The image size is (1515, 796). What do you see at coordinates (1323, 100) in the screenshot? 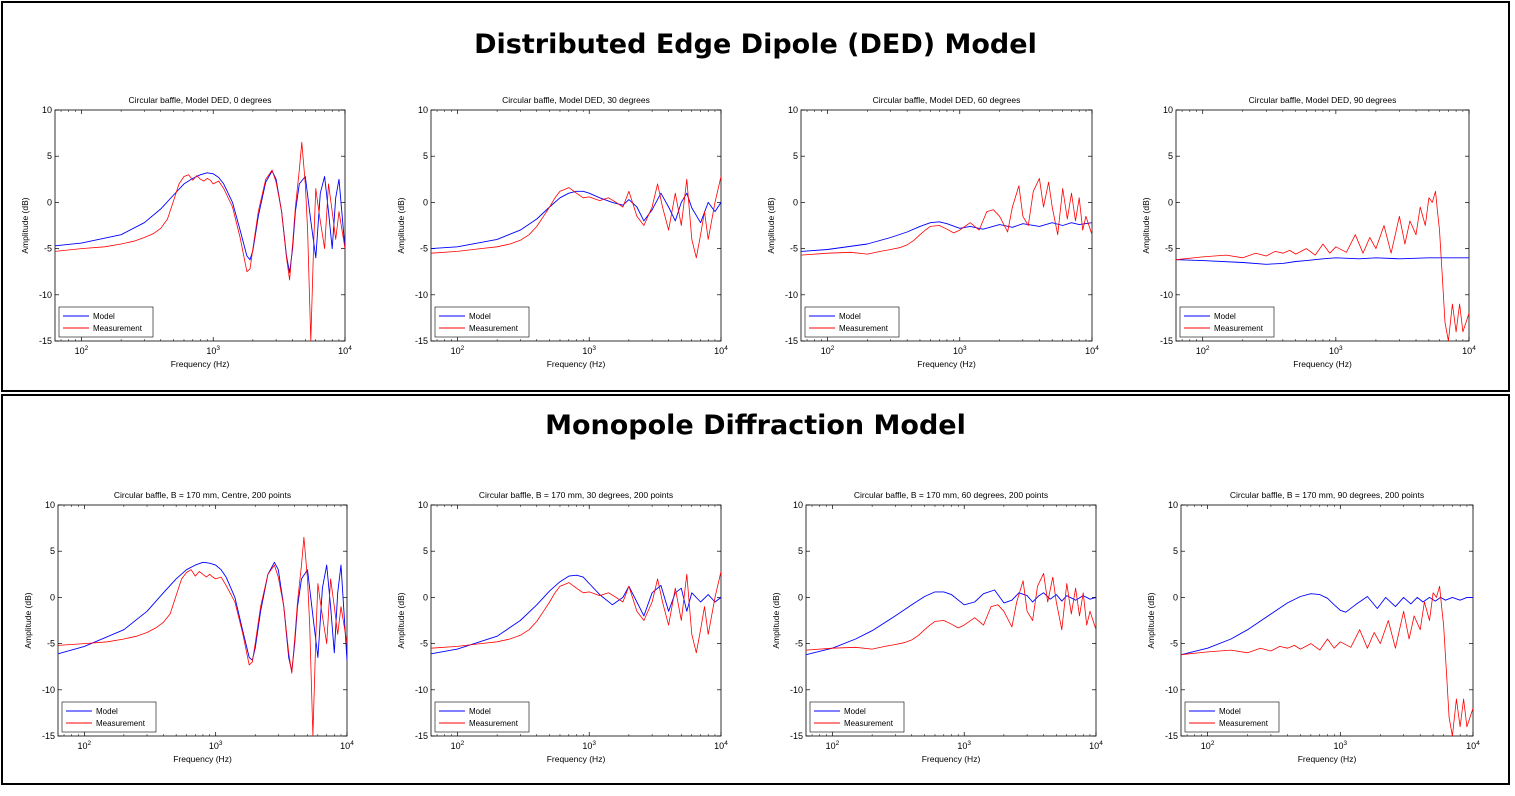
I see `chart-title: Circular baffle, Model DED, 90 degrees` at bounding box center [1323, 100].